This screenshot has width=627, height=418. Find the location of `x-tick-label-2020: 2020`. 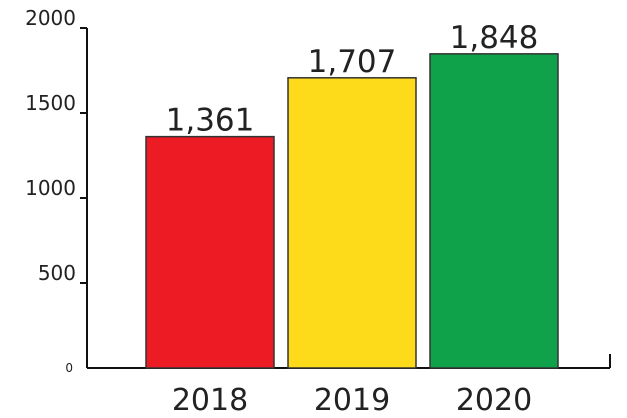

x-tick-label-2020: 2020 is located at coordinates (494, 400).